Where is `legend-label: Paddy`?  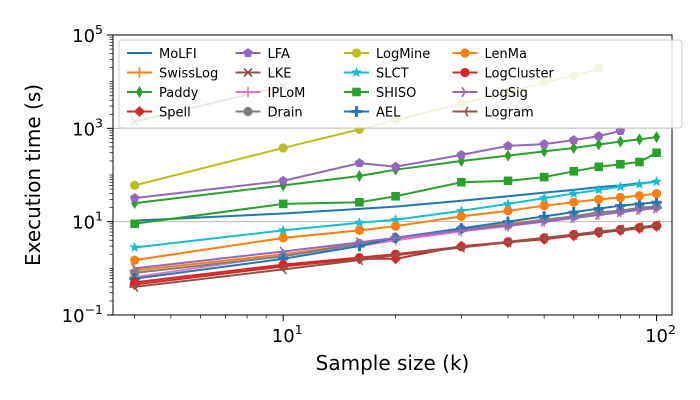
legend-label: Paddy is located at coordinates (179, 93).